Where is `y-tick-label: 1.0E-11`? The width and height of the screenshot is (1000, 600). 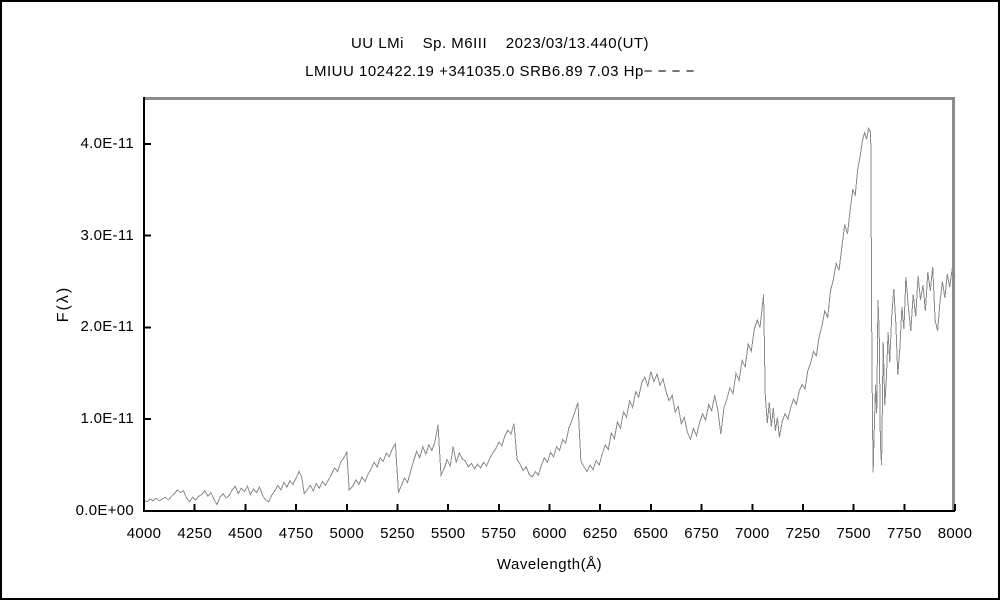 y-tick-label: 1.0E-11 is located at coordinates (107, 419).